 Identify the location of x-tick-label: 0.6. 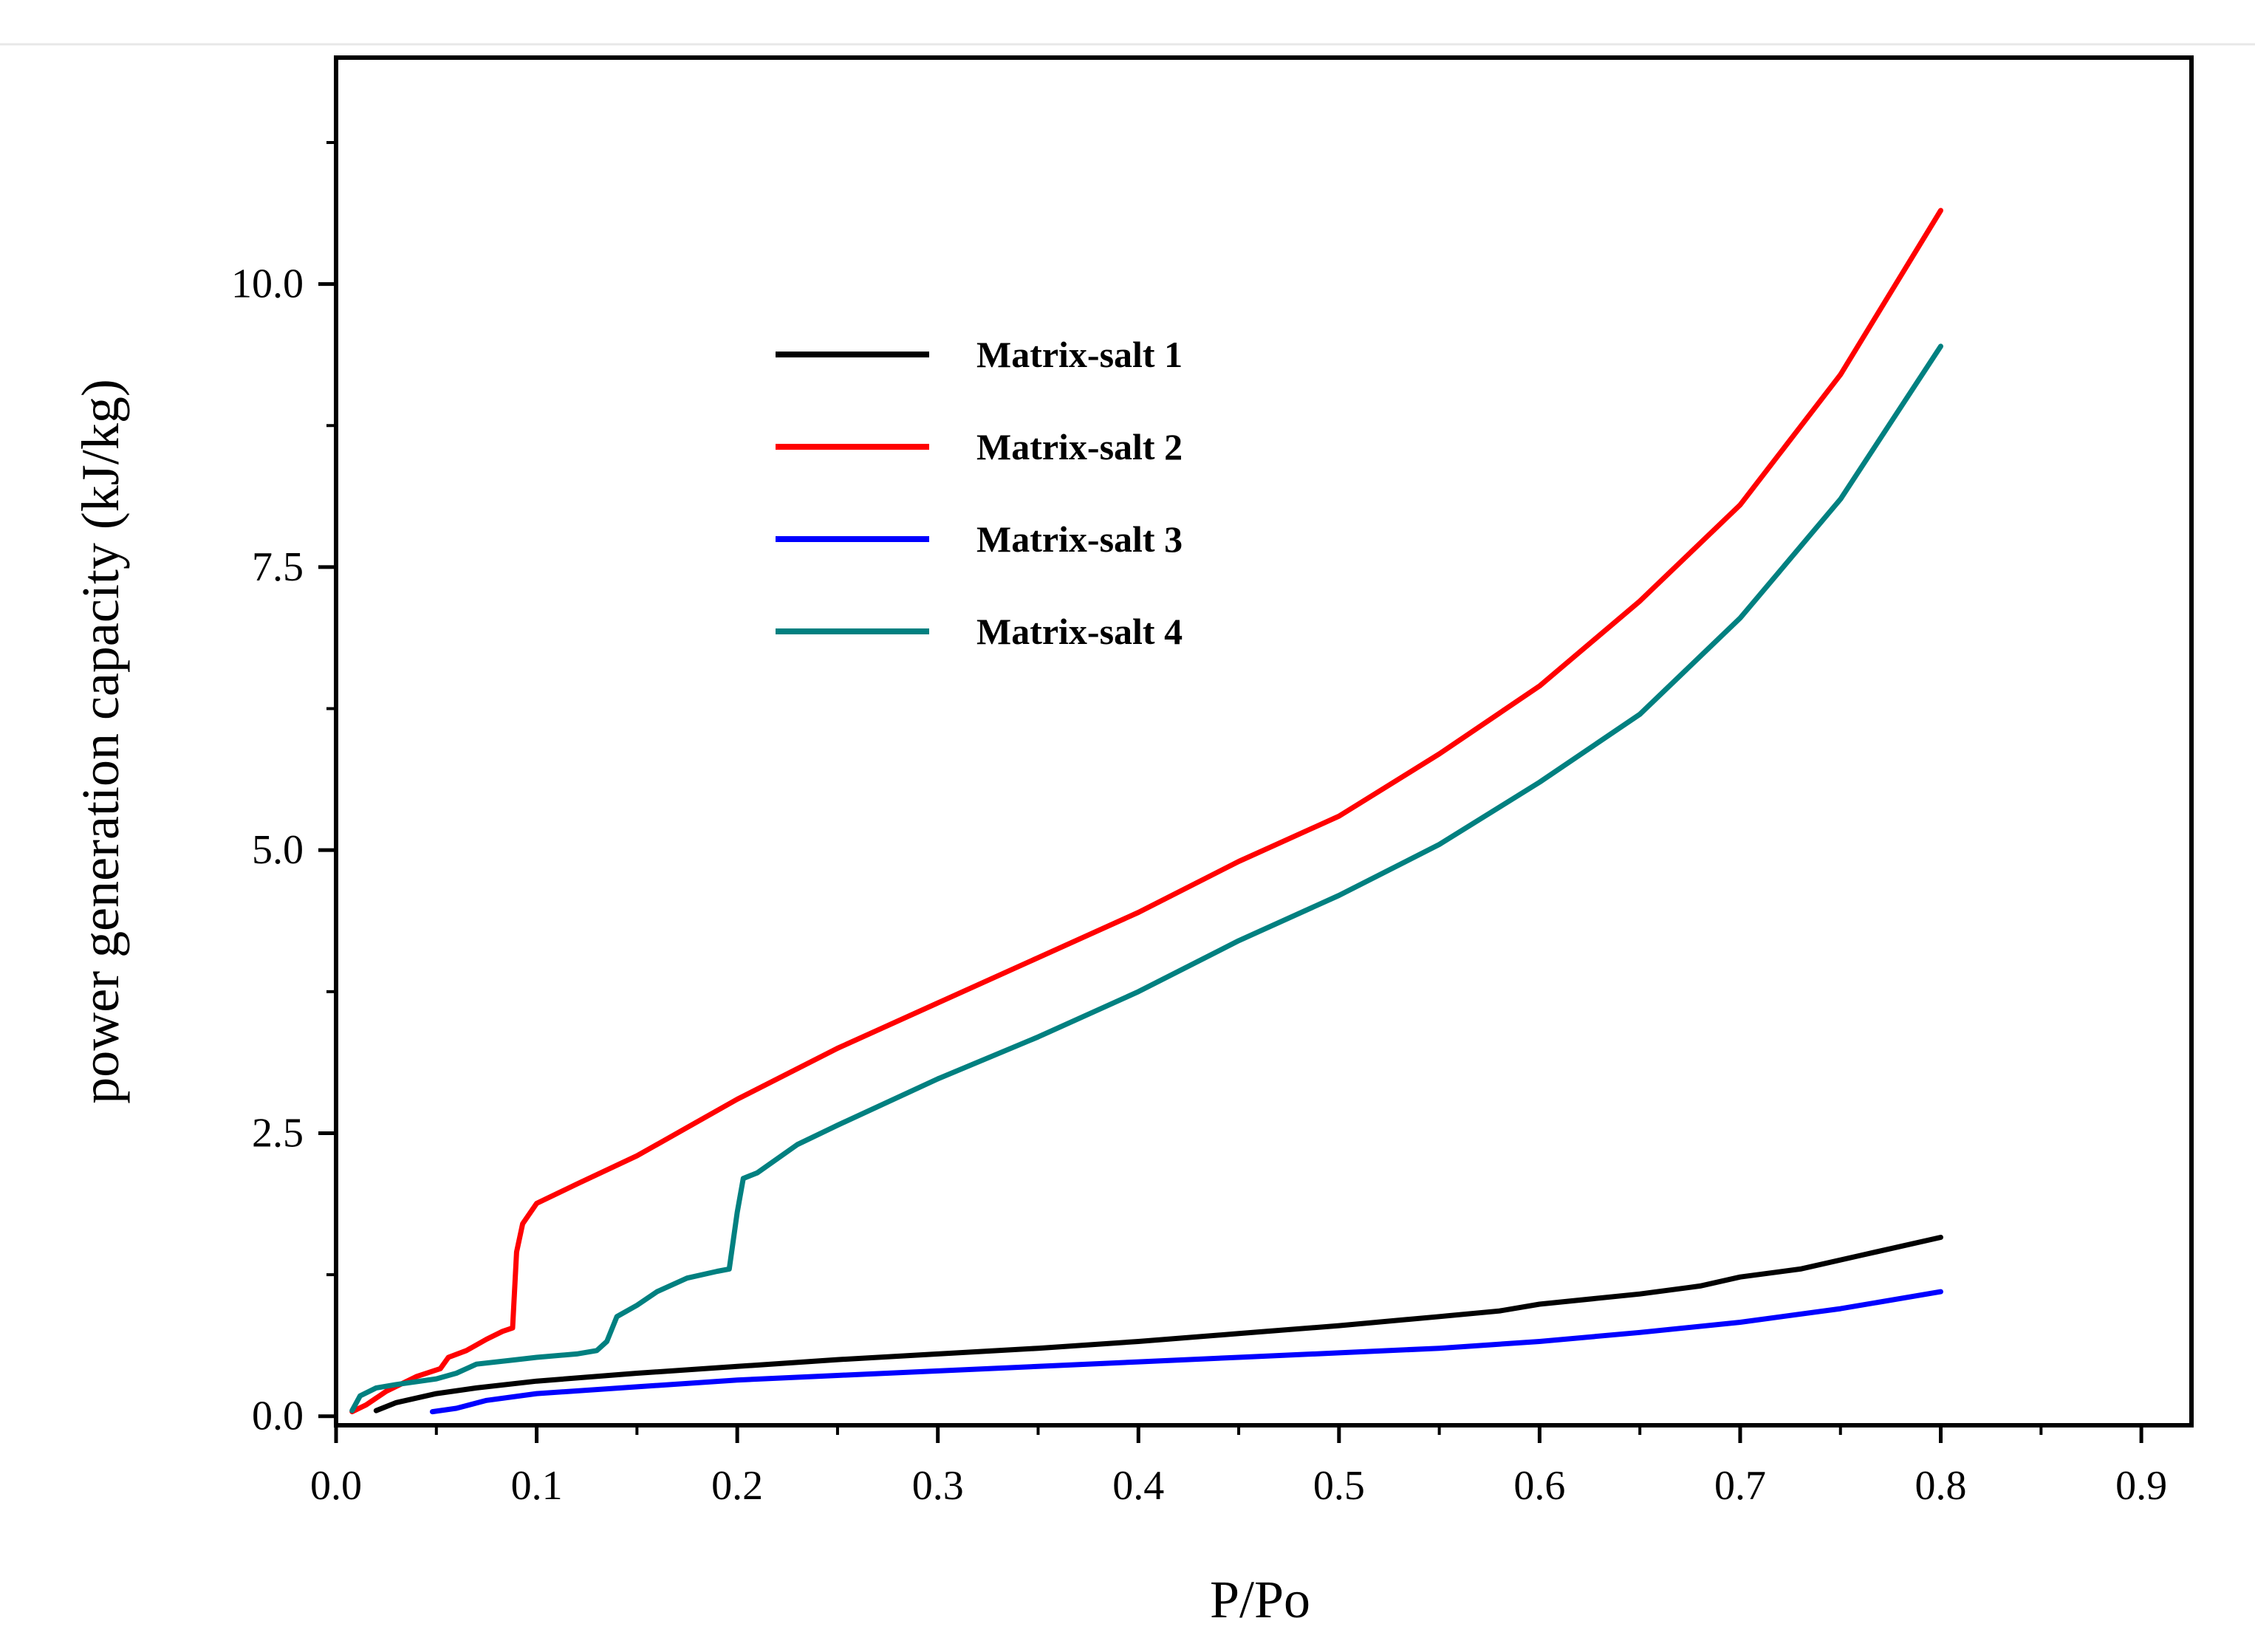
(1539, 1486).